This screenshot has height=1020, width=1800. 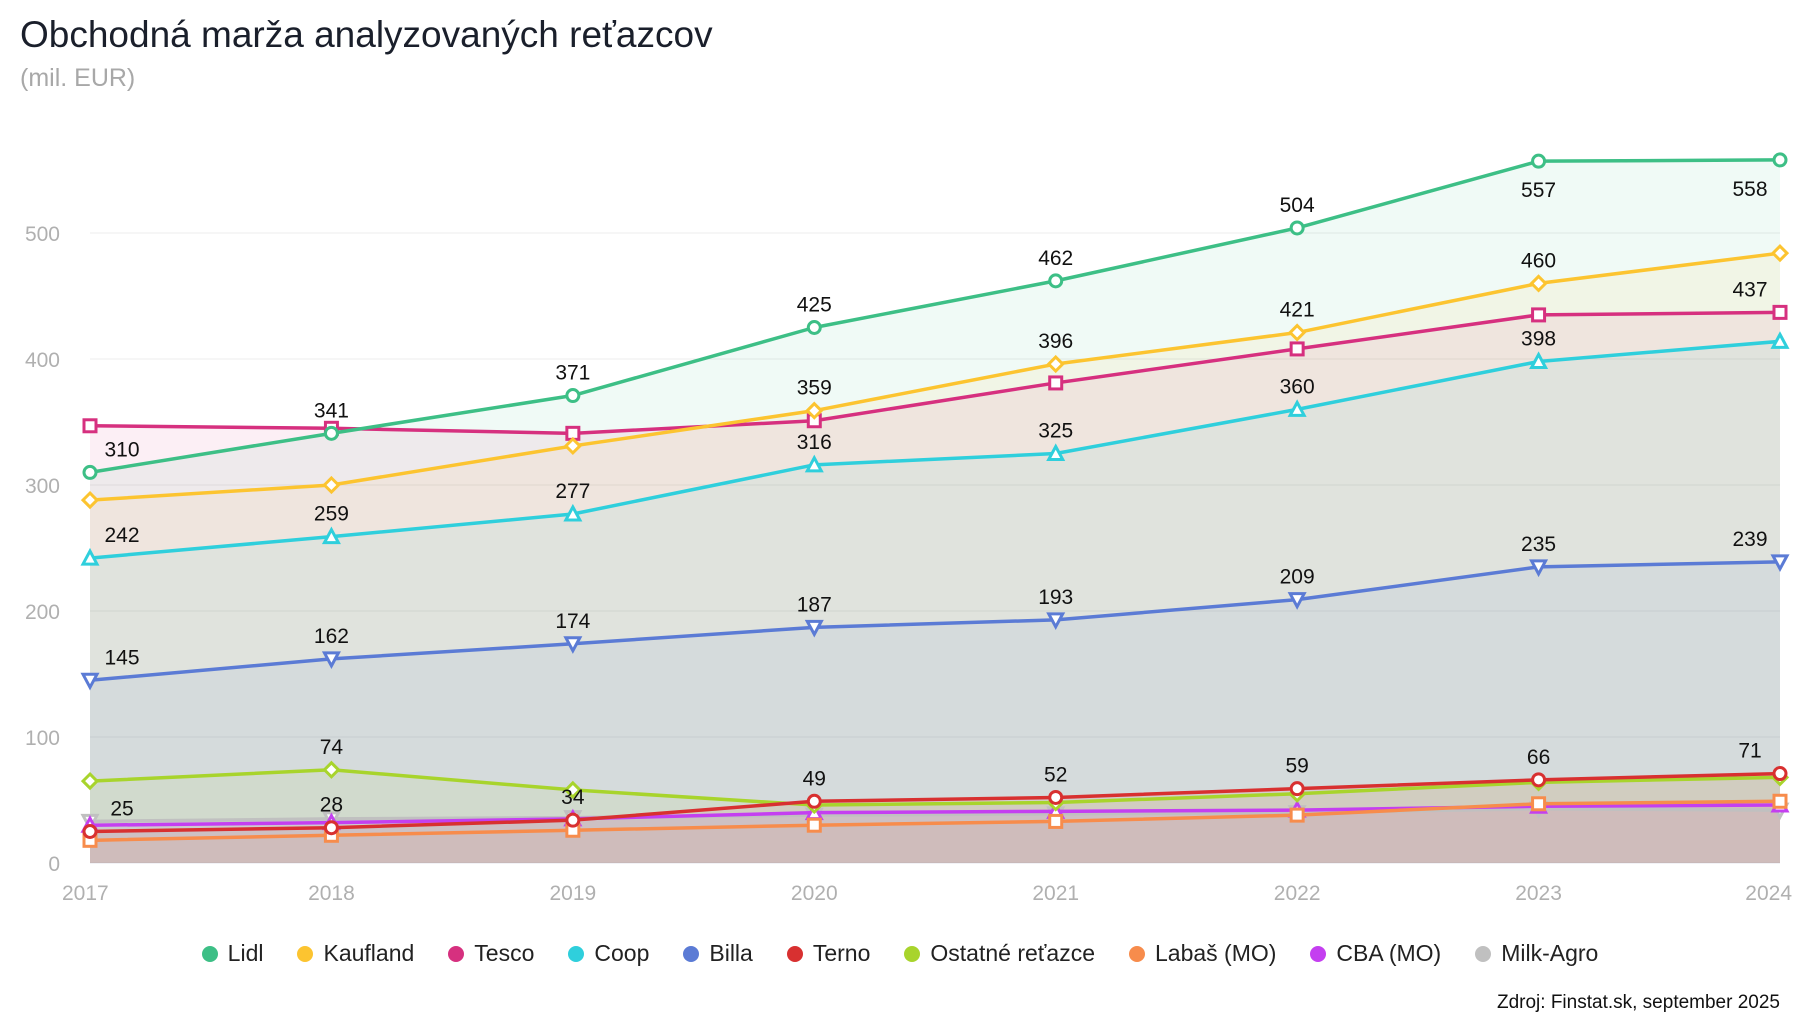 What do you see at coordinates (1749, 539) in the screenshot?
I see `data-label: 239` at bounding box center [1749, 539].